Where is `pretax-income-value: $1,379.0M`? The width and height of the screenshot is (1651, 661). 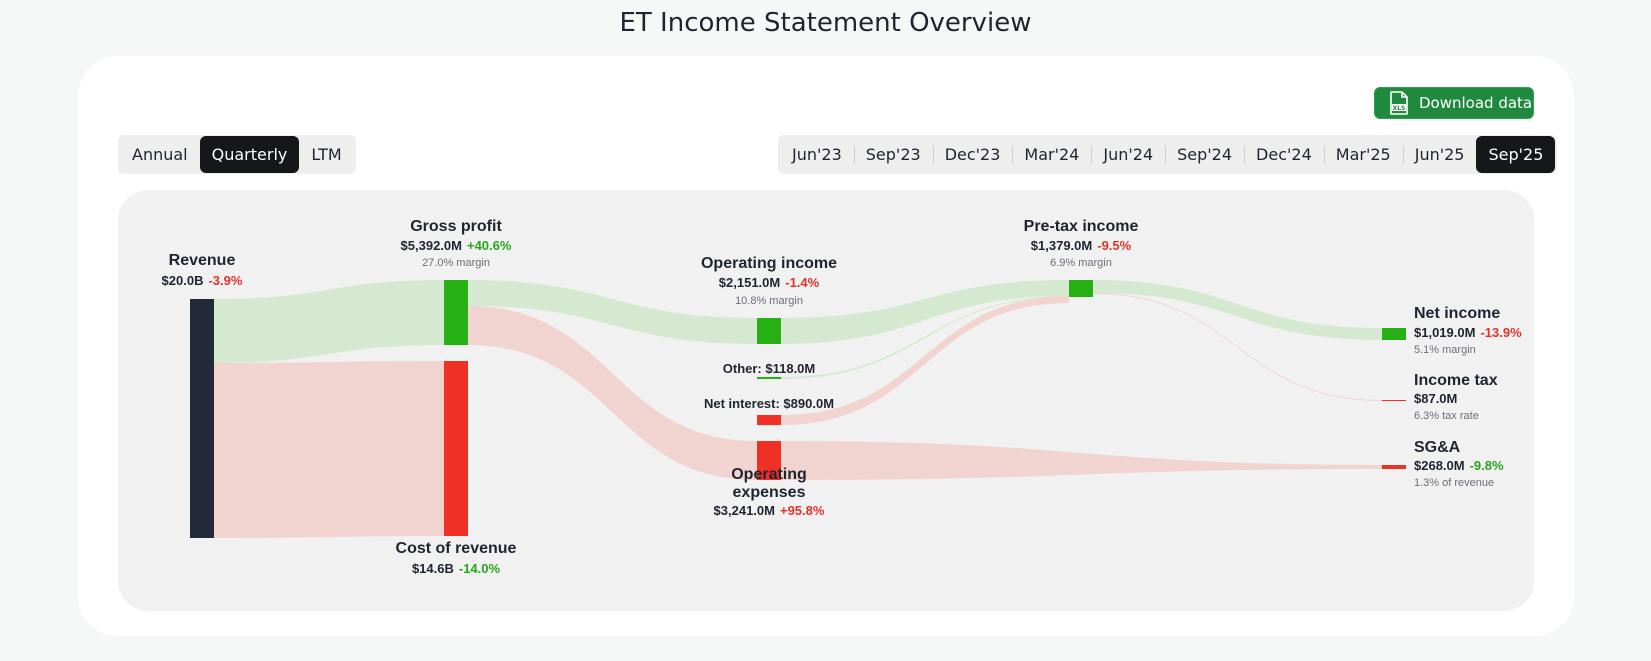
pretax-income-value: $1,379.0M is located at coordinates (1061, 245).